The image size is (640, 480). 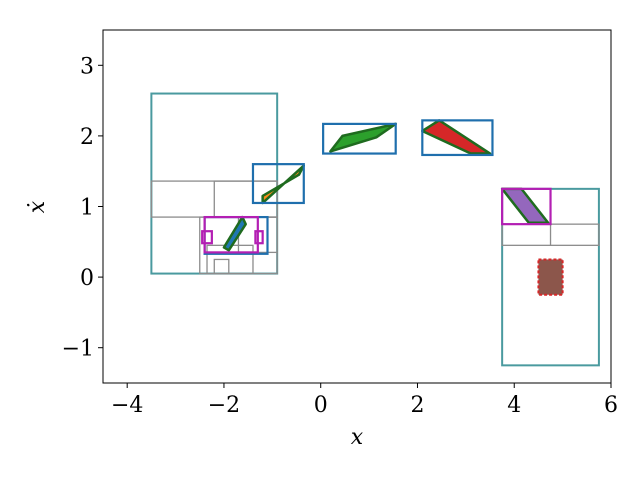 I want to click on x-tick-label: 2, so click(x=417, y=405).